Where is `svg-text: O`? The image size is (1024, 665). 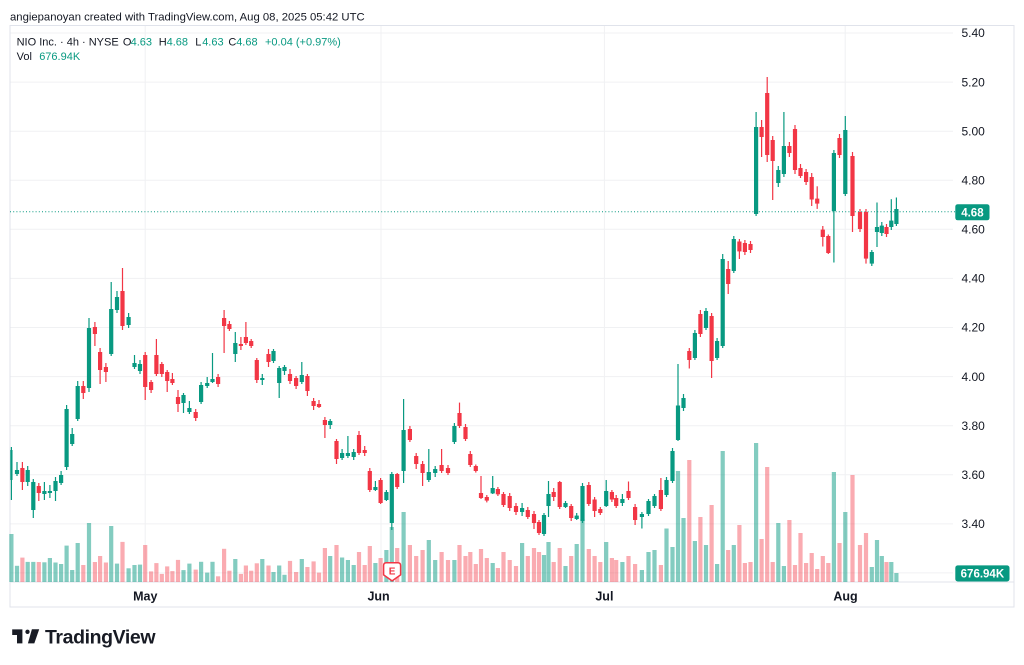
svg-text: O is located at coordinates (127, 42).